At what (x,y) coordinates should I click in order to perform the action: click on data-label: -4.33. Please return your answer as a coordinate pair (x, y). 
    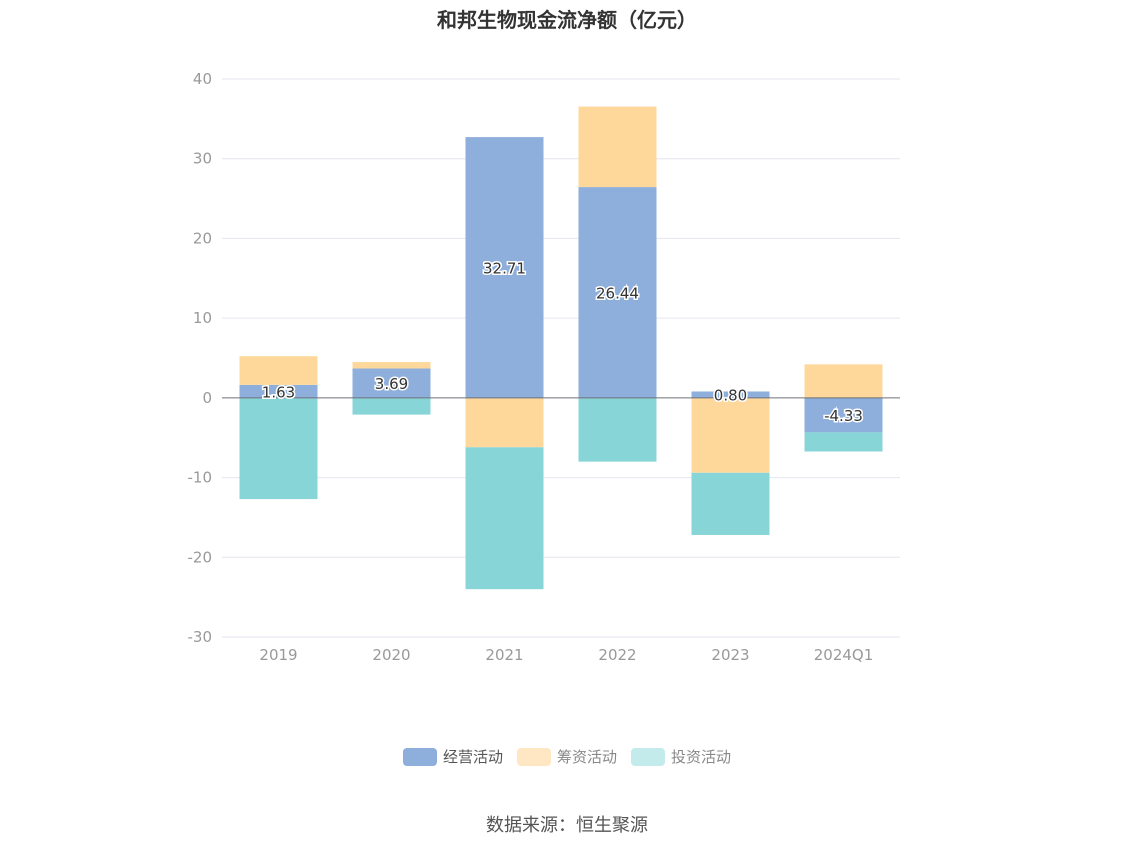
    Looking at the image, I should click on (843, 416).